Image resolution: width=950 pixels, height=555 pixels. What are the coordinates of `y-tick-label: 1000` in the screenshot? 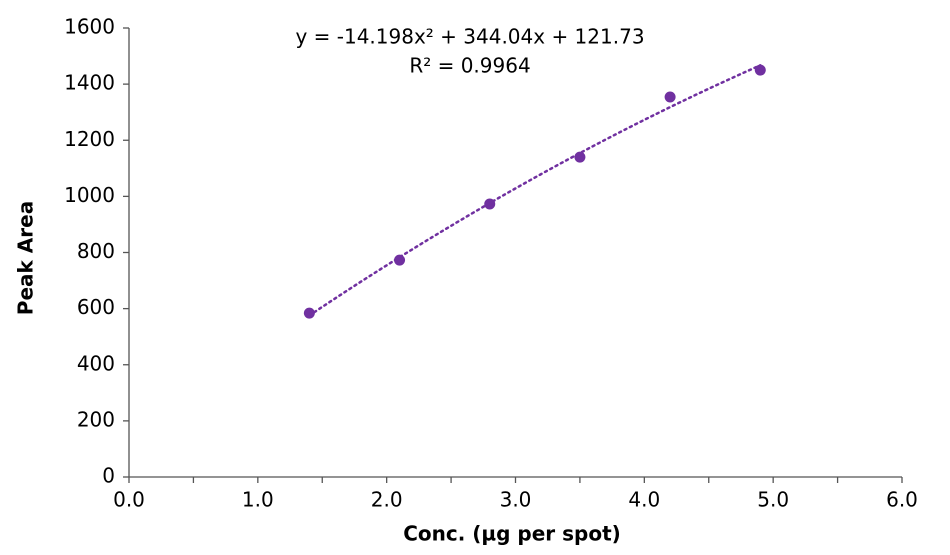 It's located at (89, 195).